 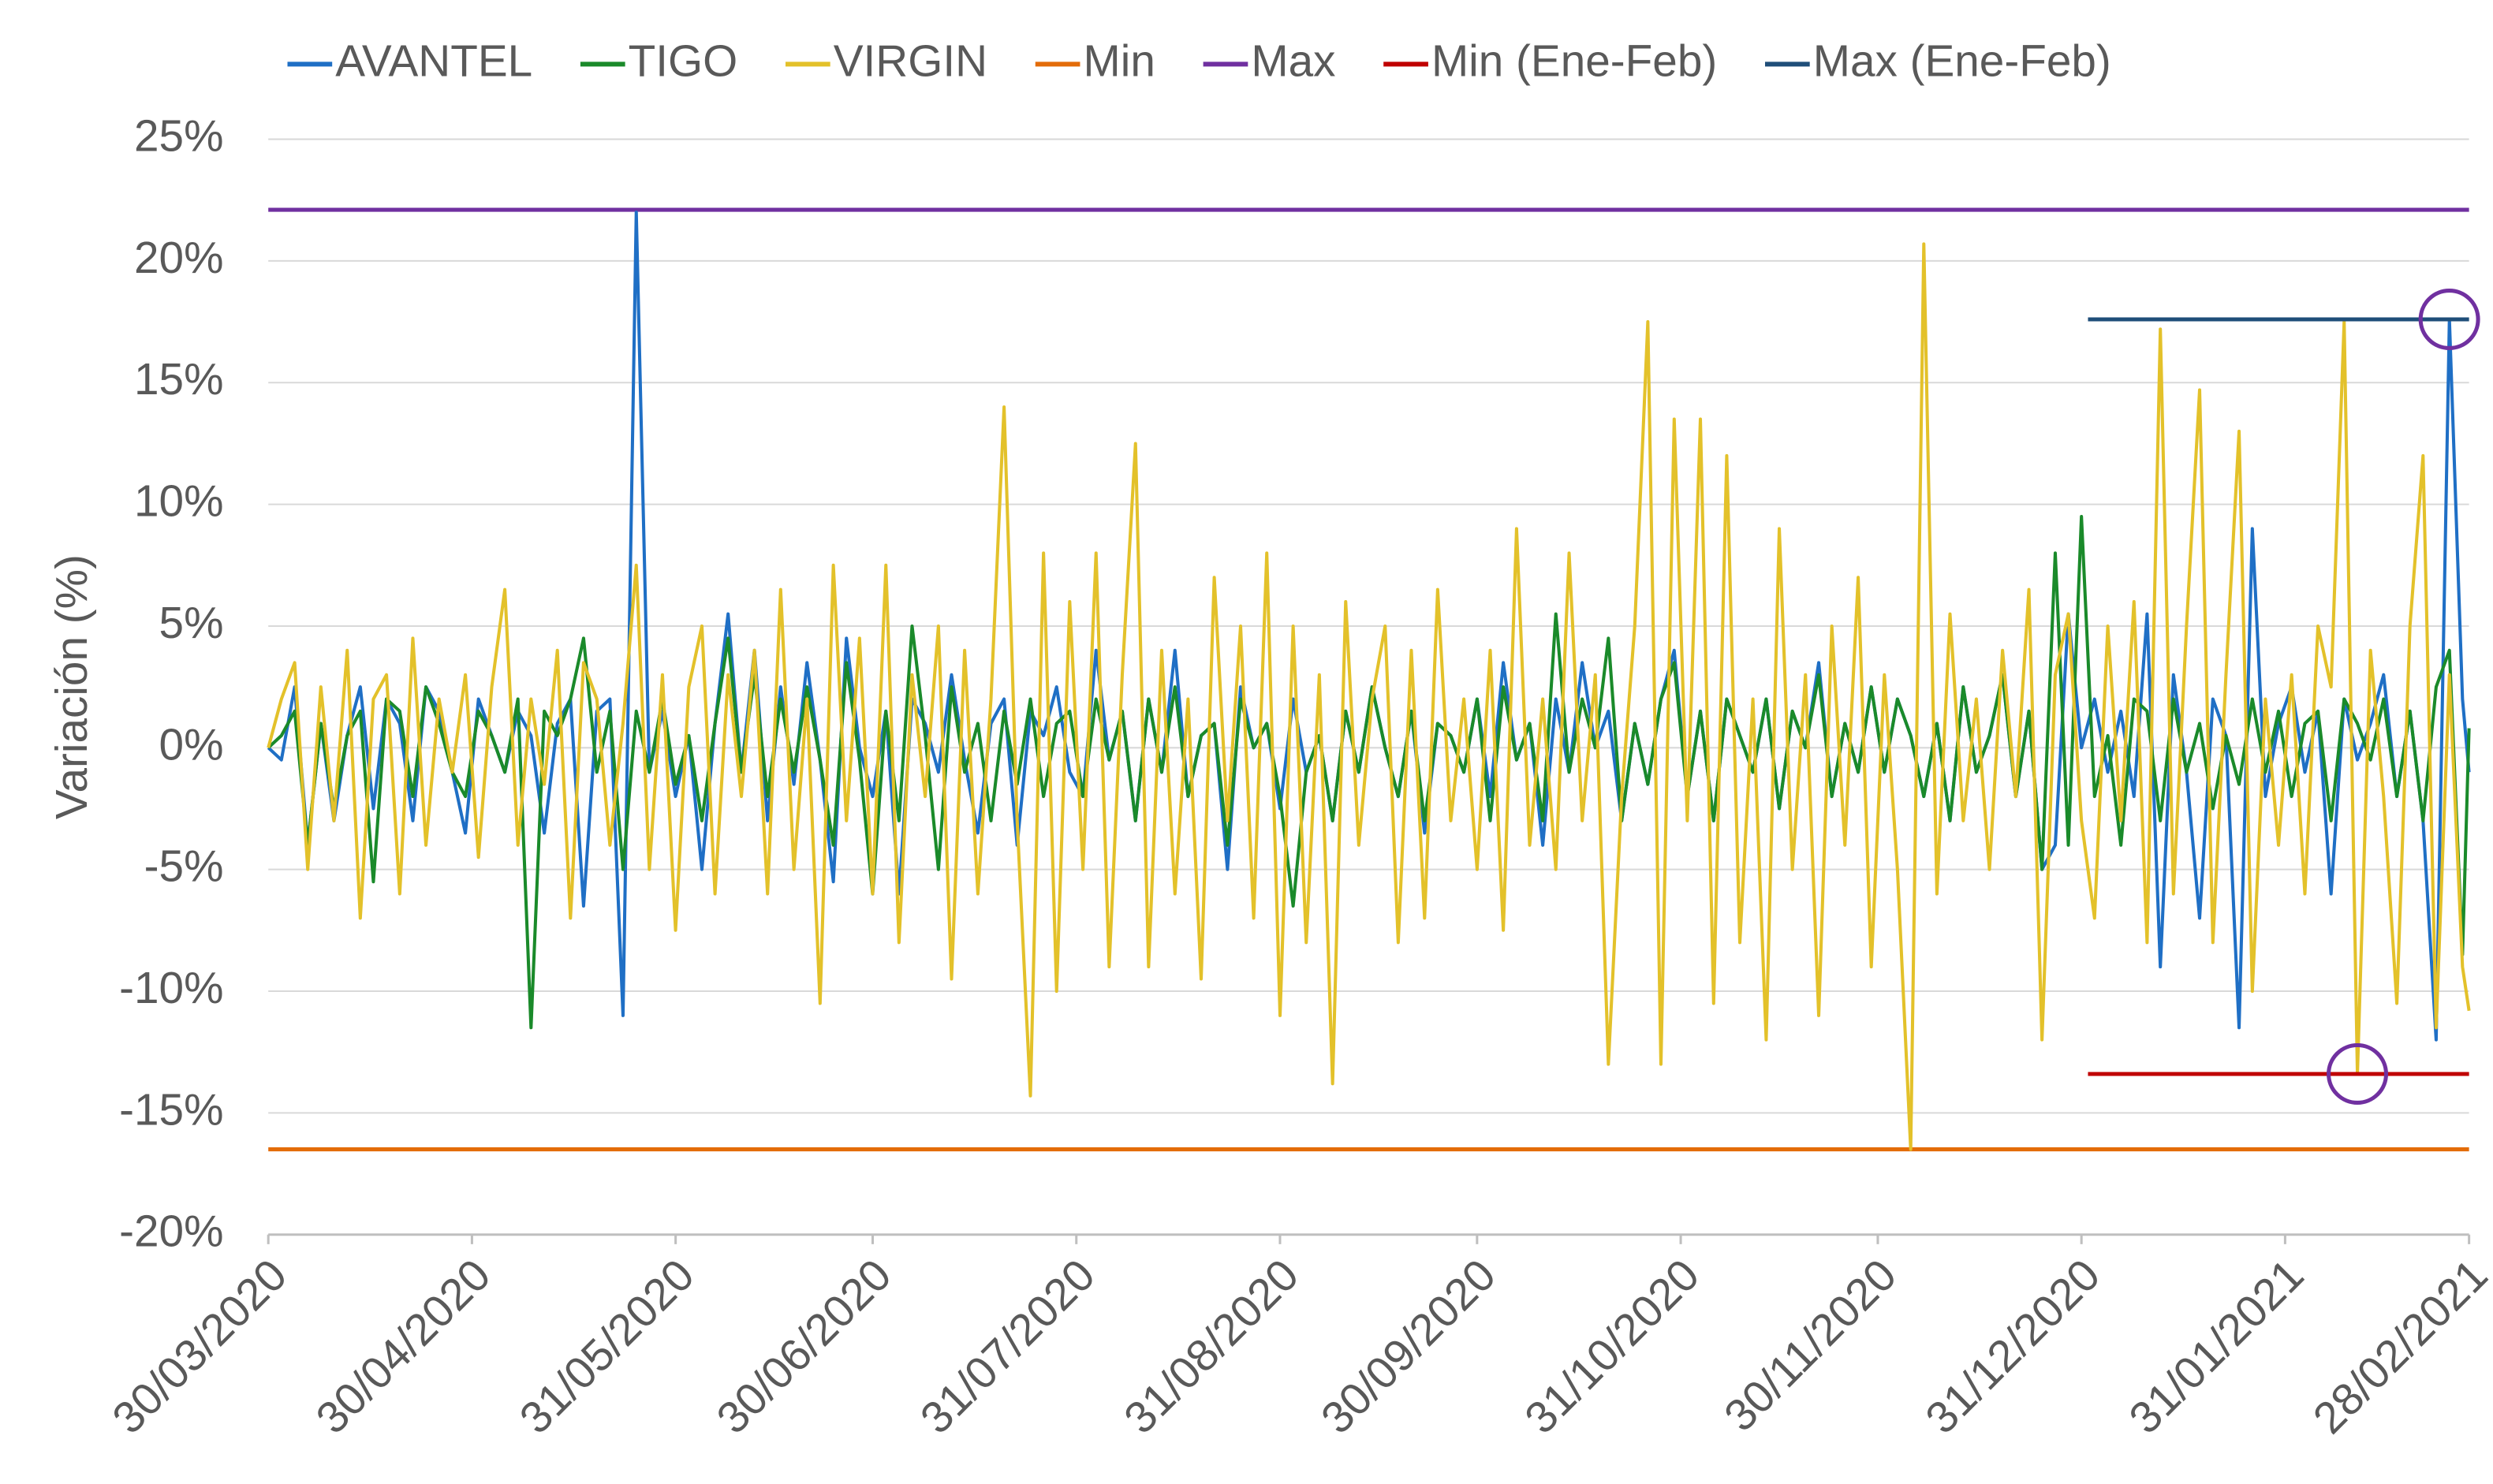 What do you see at coordinates (910, 61) in the screenshot?
I see `legend-label: VIRGIN` at bounding box center [910, 61].